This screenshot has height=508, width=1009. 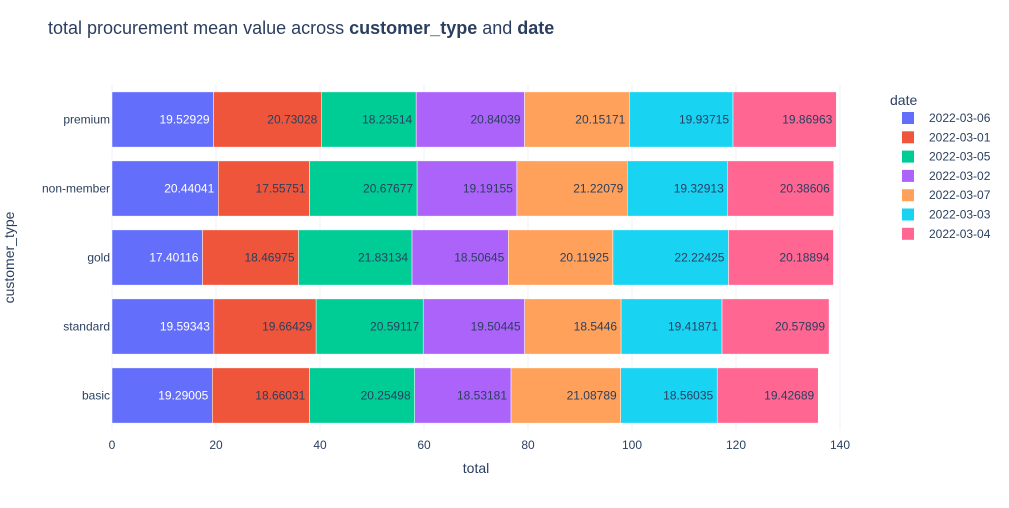 What do you see at coordinates (413, 28) in the screenshot?
I see `chart-title-bold-1: customer_type` at bounding box center [413, 28].